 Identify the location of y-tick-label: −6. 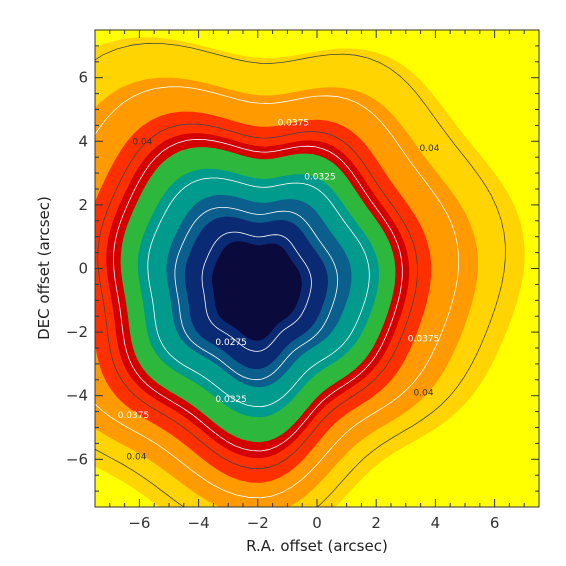
(77, 459).